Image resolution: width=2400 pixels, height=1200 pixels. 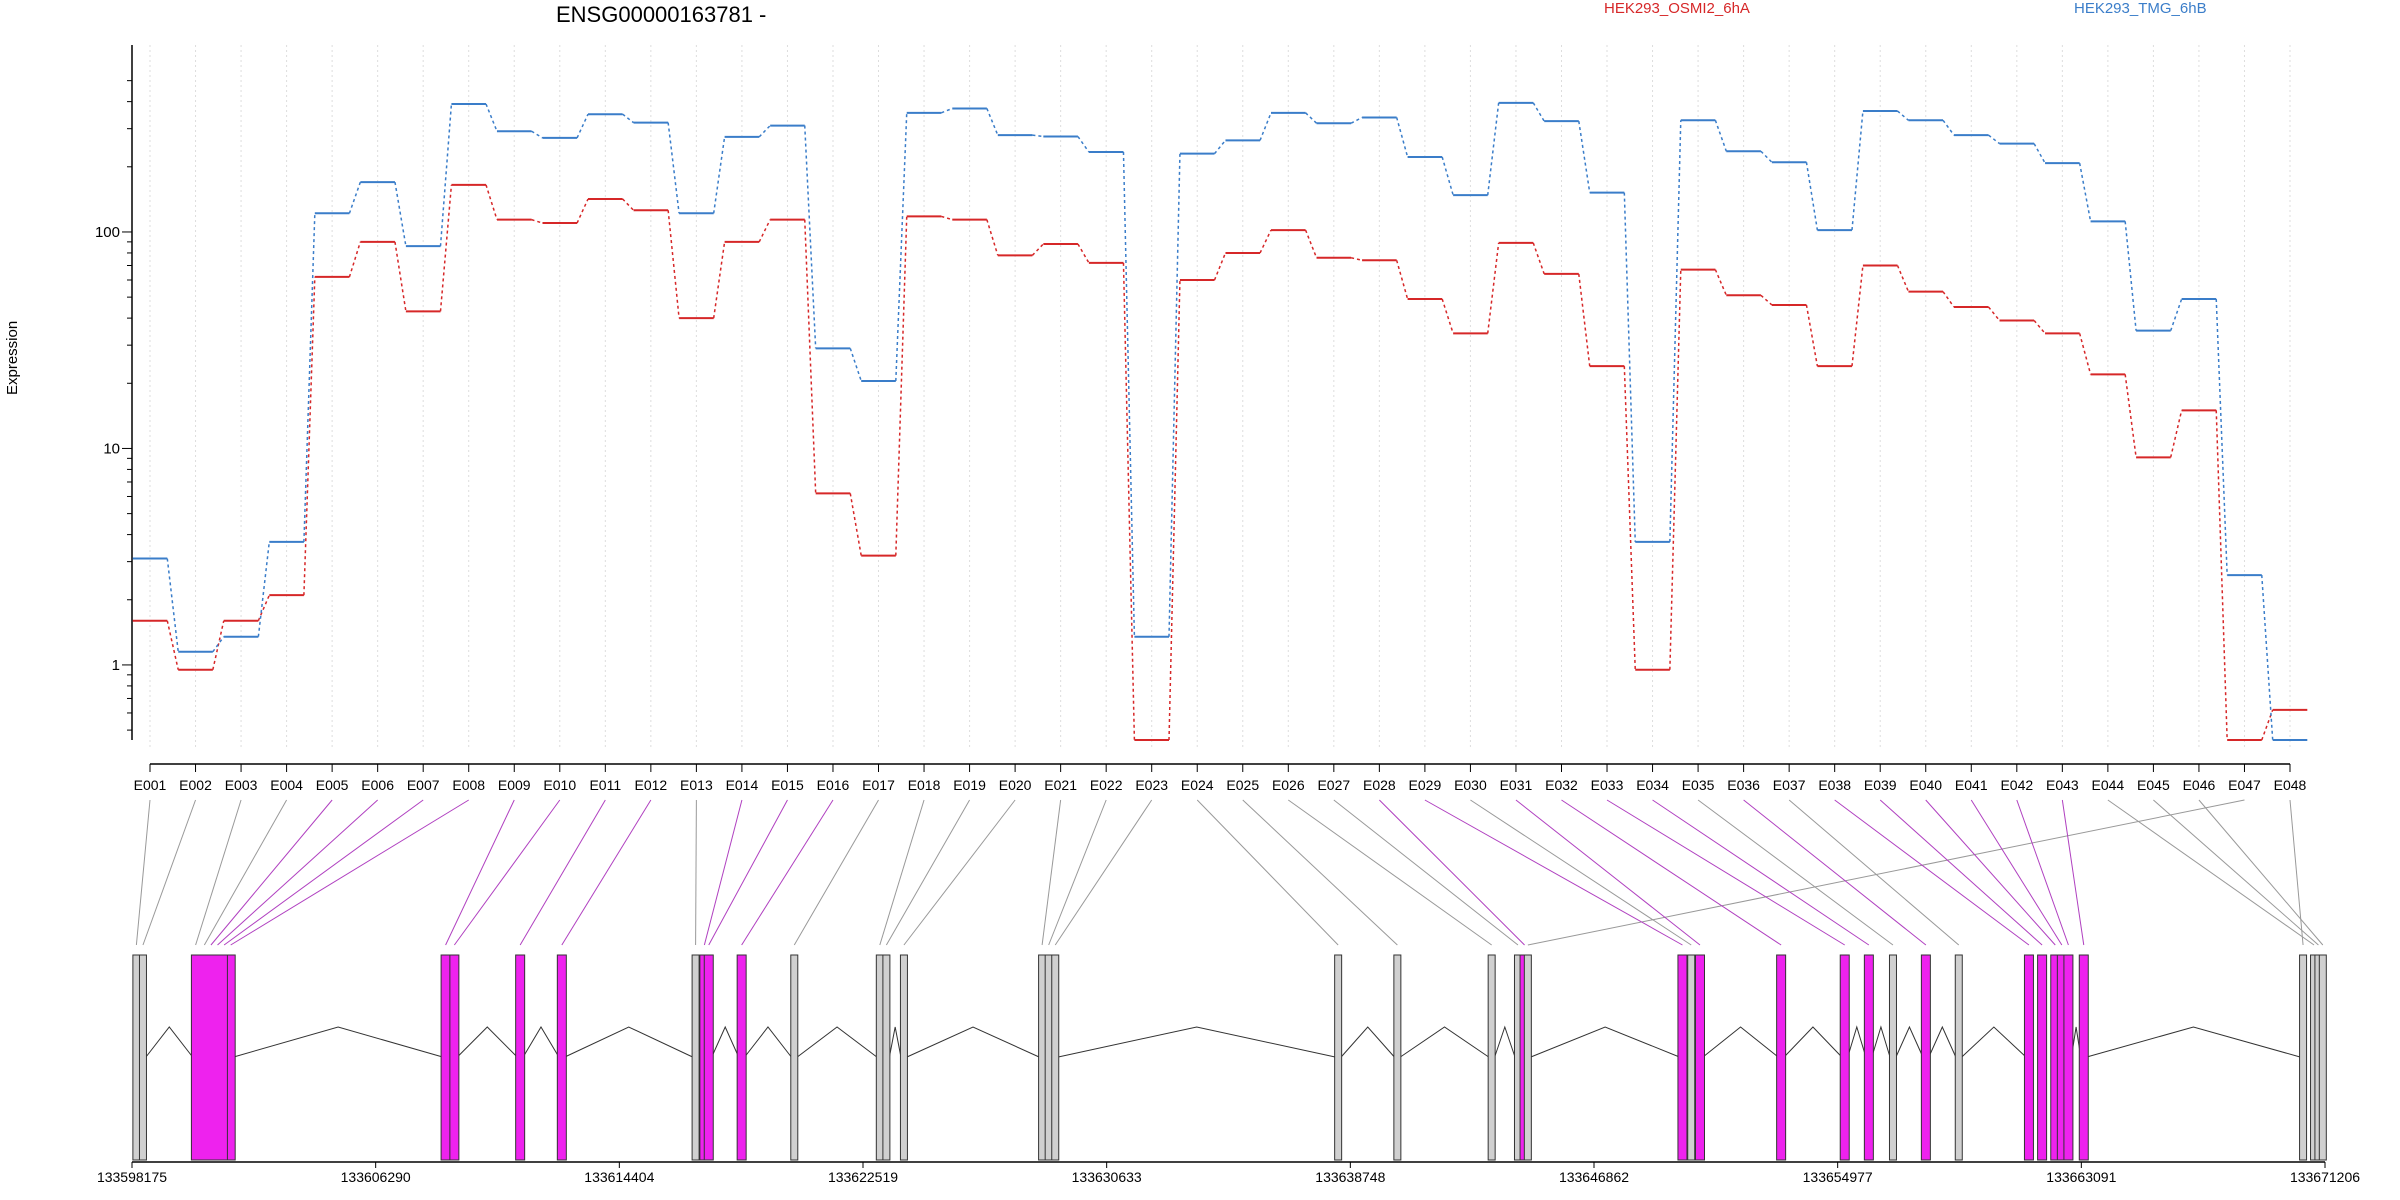 What do you see at coordinates (2153, 785) in the screenshot?
I see `x-tick-label: E045` at bounding box center [2153, 785].